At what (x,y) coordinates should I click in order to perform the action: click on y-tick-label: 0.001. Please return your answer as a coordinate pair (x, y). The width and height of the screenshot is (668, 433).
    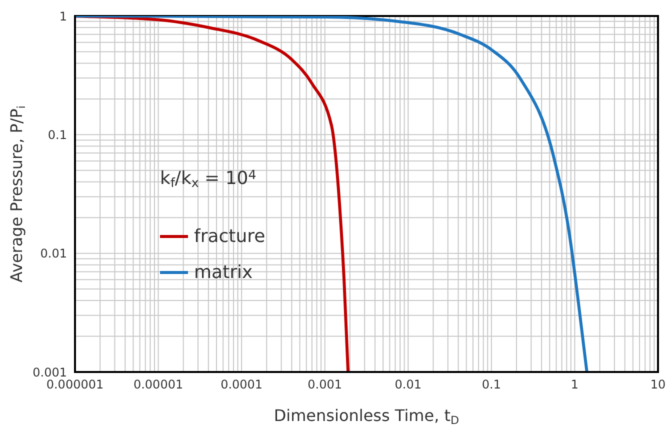
    Looking at the image, I should click on (49, 372).